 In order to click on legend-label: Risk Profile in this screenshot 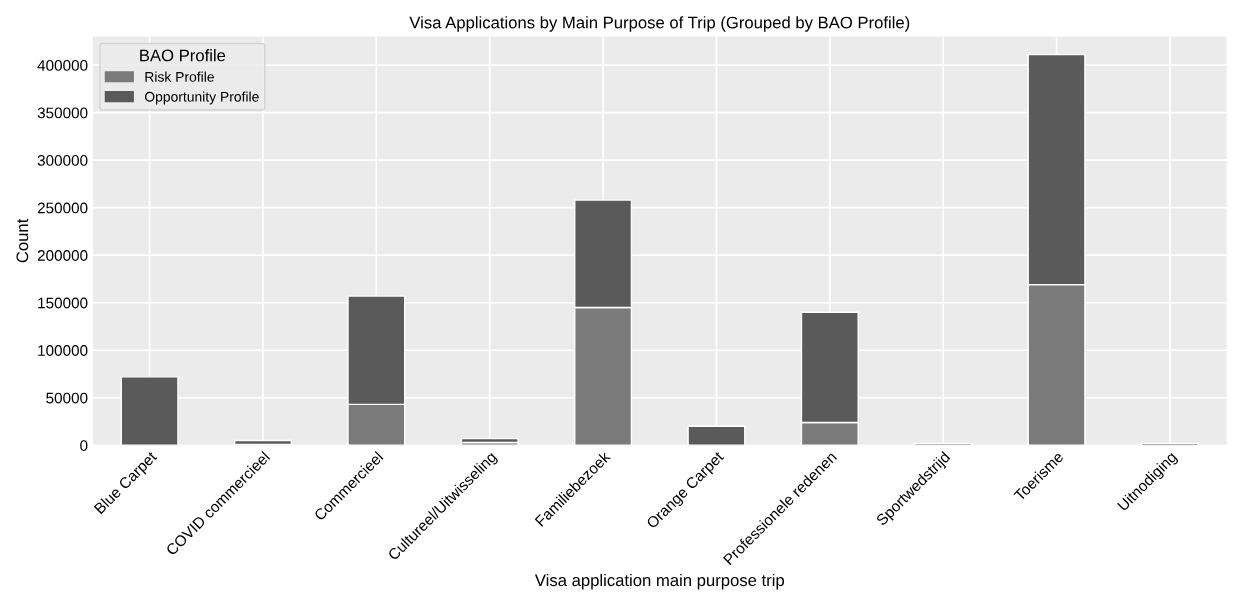, I will do `click(179, 76)`.